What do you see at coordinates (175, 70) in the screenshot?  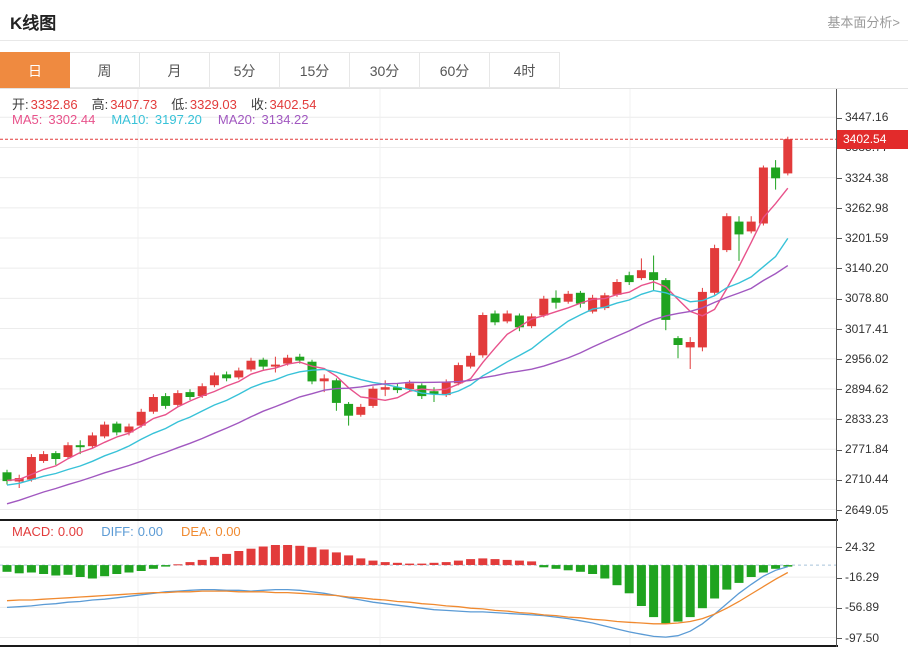 I see `period-tab-3: 月` at bounding box center [175, 70].